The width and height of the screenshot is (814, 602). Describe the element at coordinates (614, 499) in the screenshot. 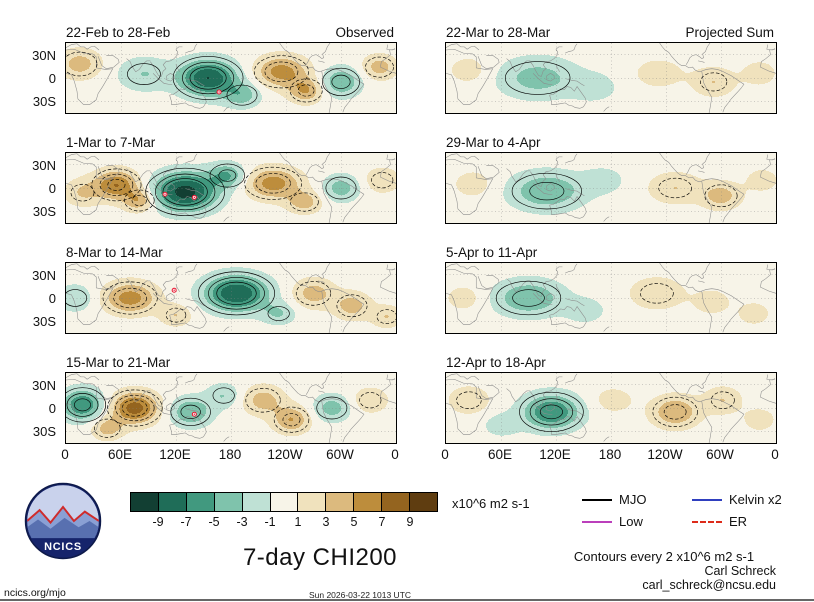

I see `legend-item-mjo: MJO` at that location.